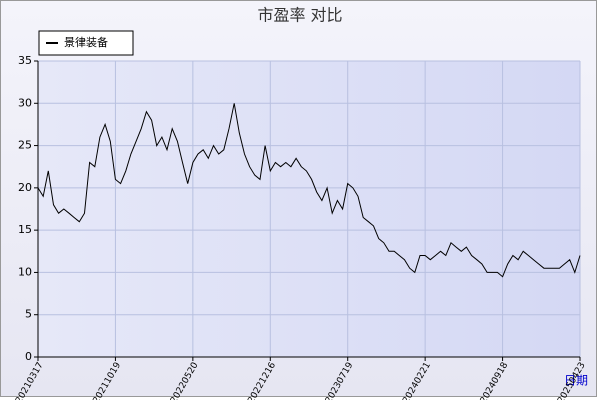 This screenshot has height=404, width=600. I want to click on y-tick-label: 15, so click(25, 229).